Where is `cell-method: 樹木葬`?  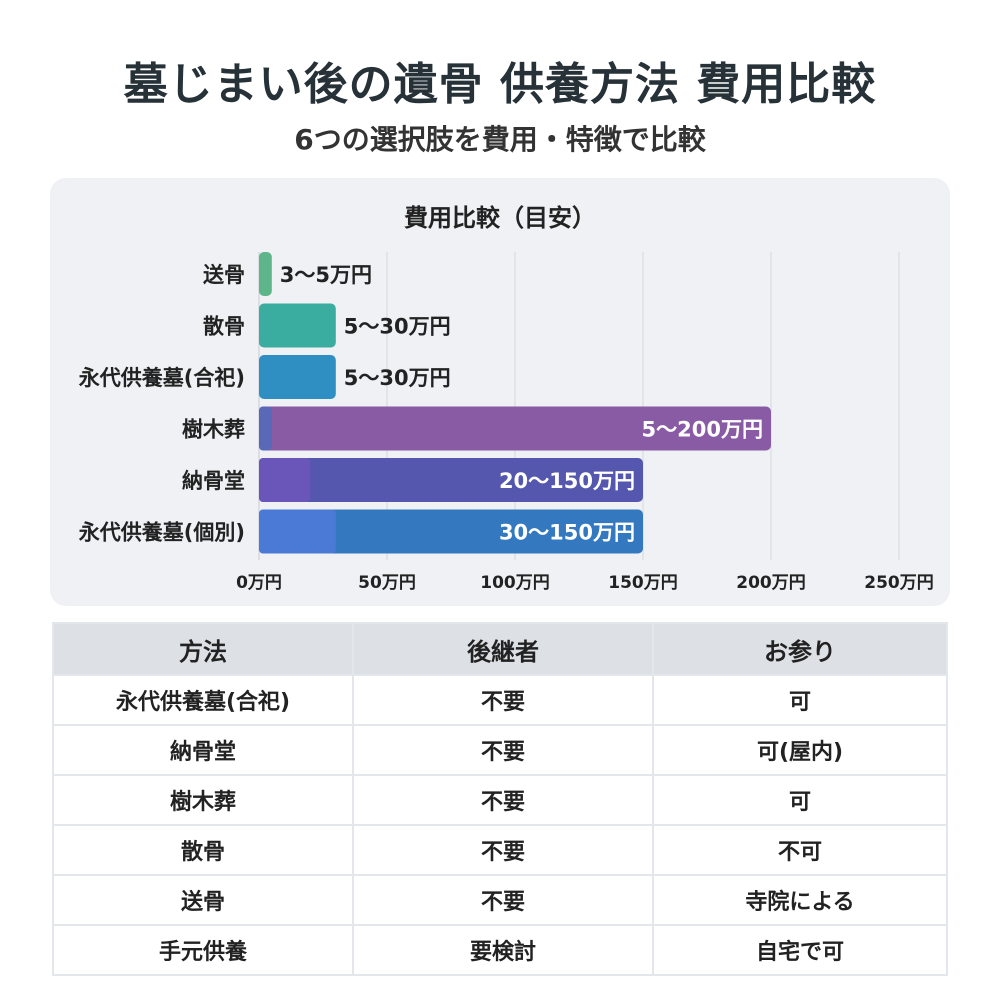
cell-method: 樹木葬 is located at coordinates (203, 800).